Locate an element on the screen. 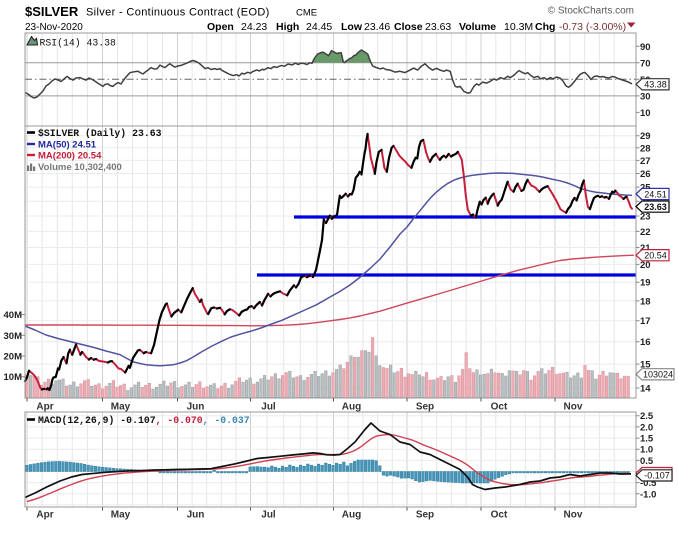 Image resolution: width=678 pixels, height=533 pixels. svg-text: Low is located at coordinates (352, 27).